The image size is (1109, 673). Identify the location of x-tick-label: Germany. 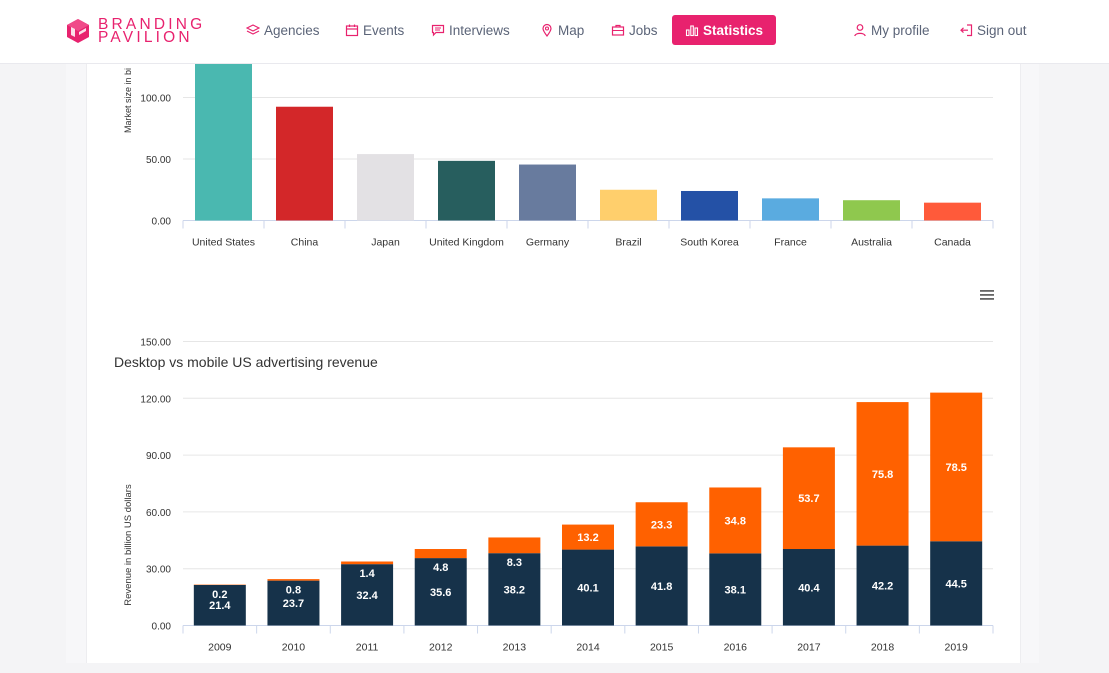
(548, 243).